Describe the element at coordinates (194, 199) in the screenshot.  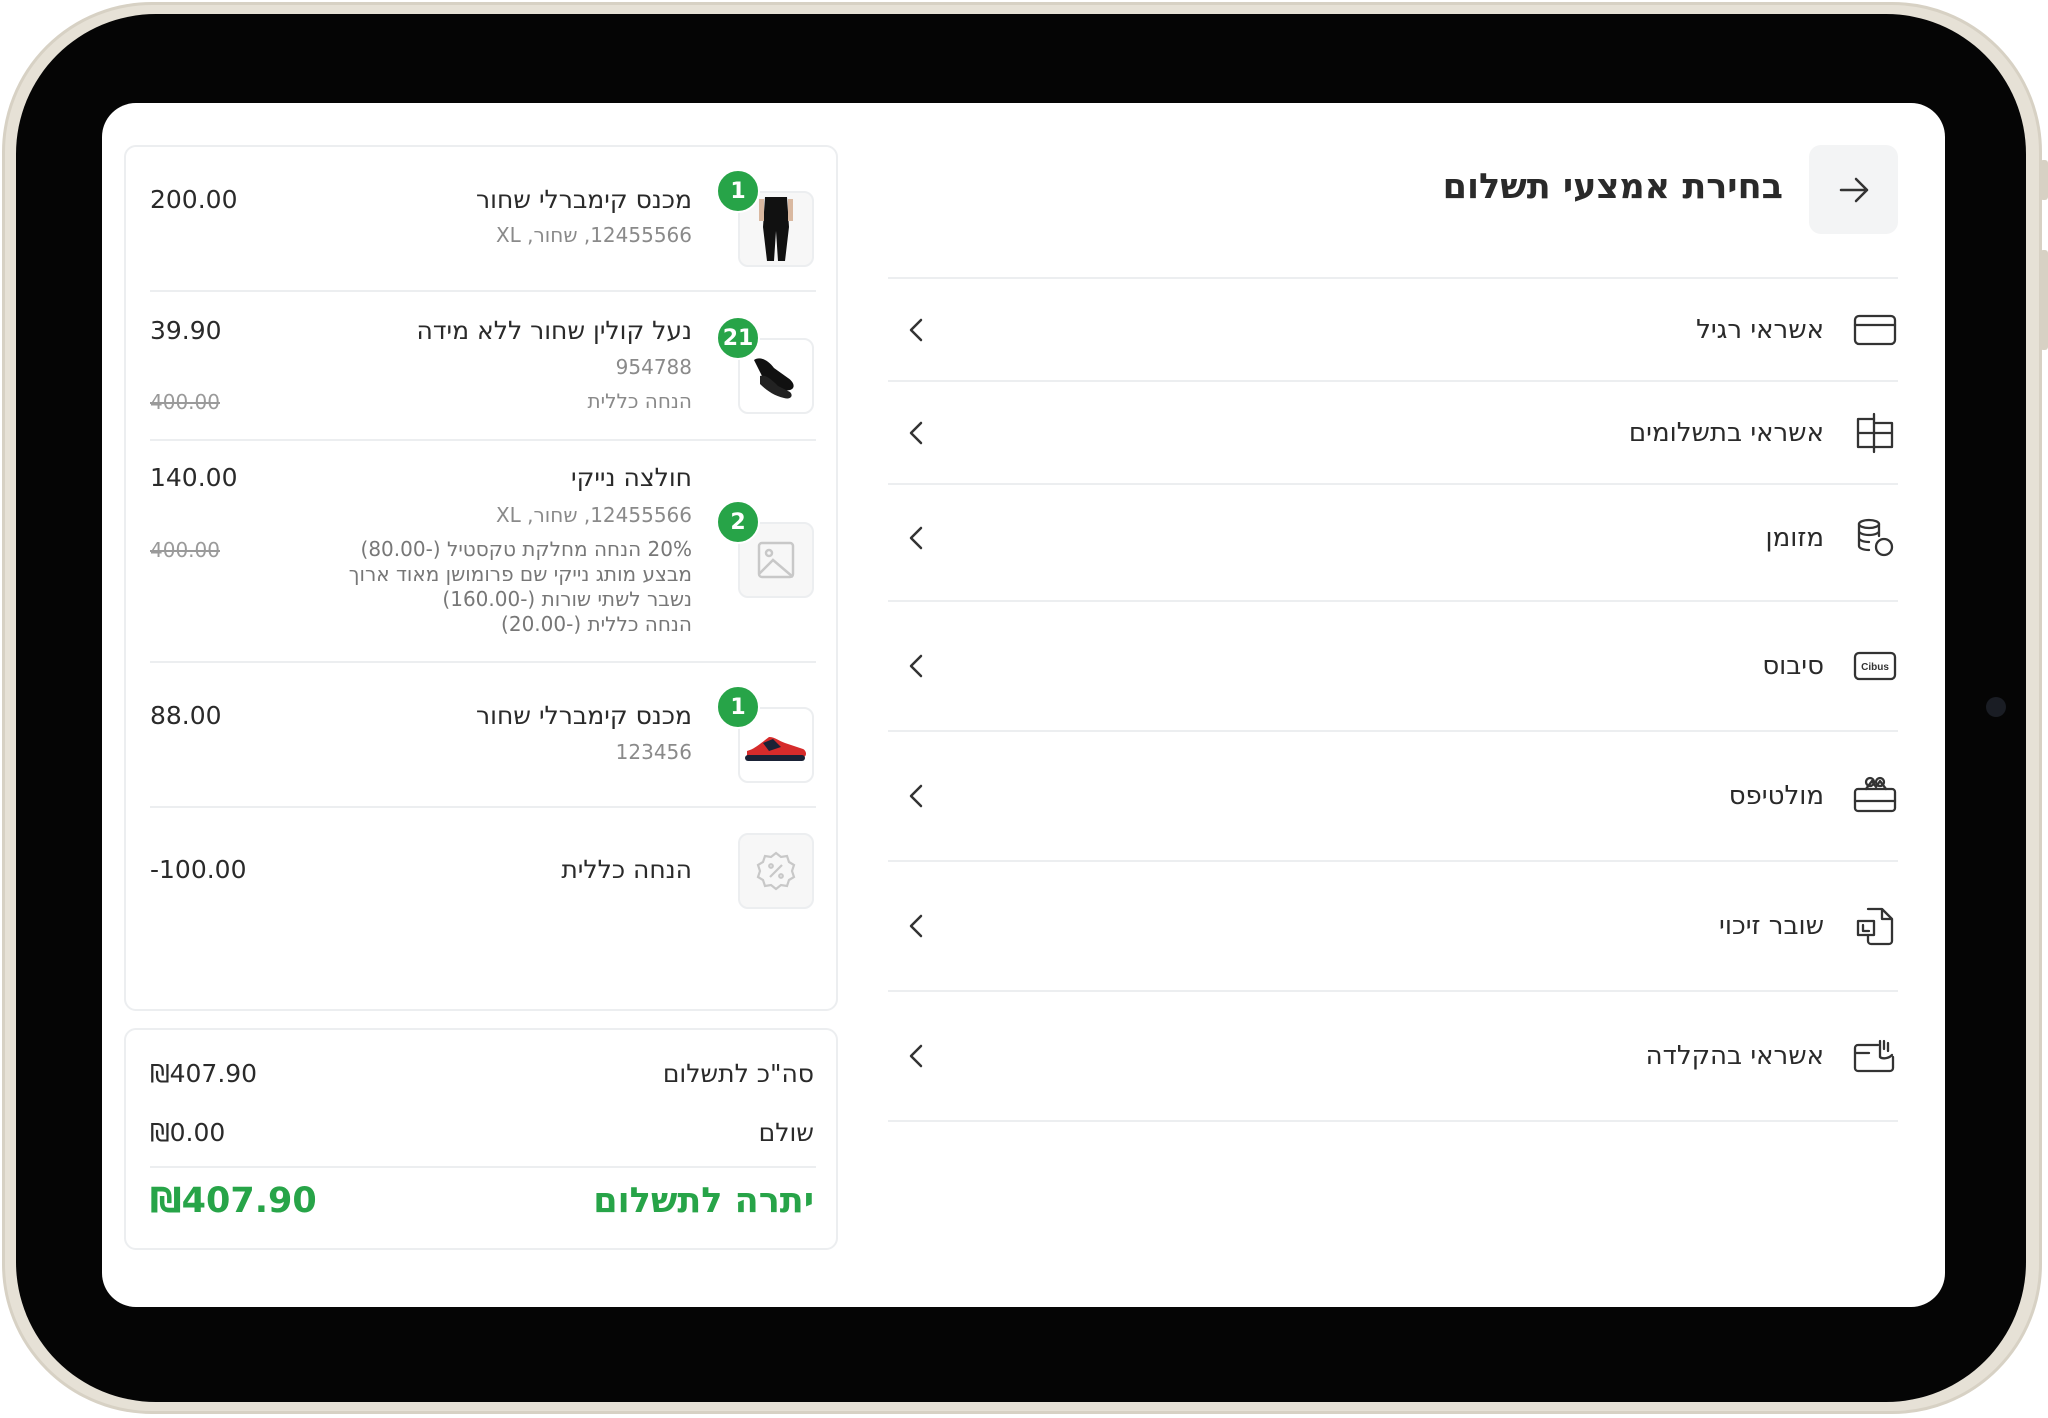
I see `item-price: 200.00` at that location.